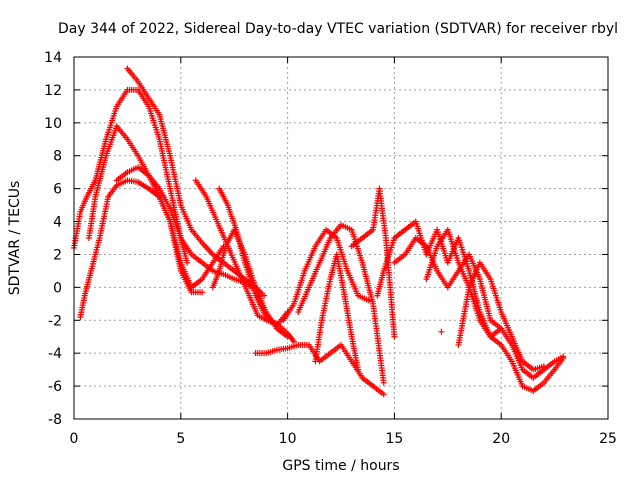 The width and height of the screenshot is (640, 480). Describe the element at coordinates (57, 157) in the screenshot. I see `y-tick-label: 8` at that location.